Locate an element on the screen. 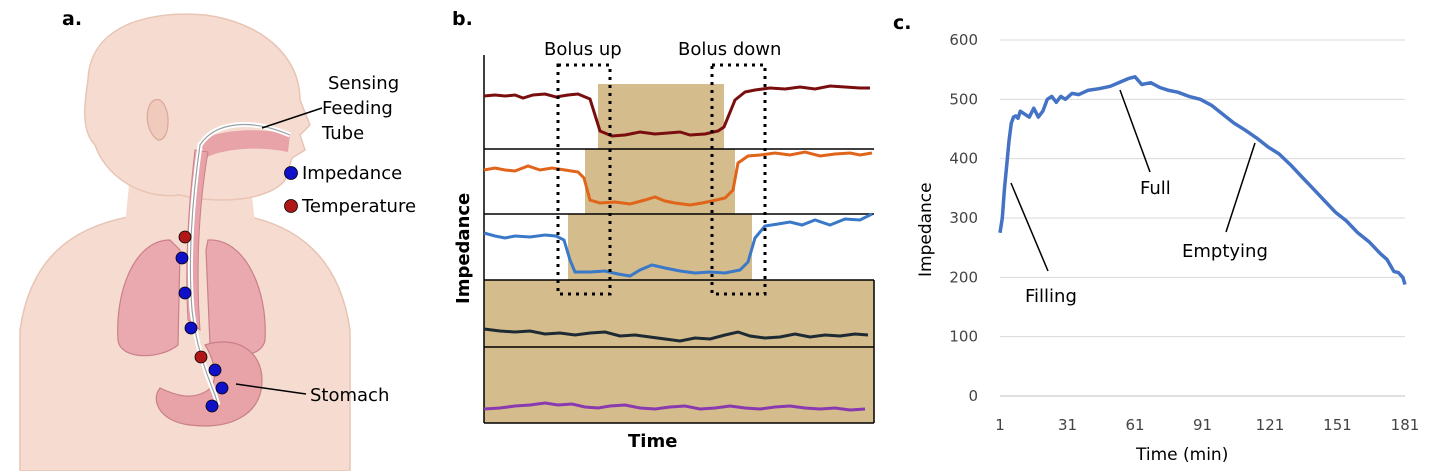  y-tick-label: 0 is located at coordinates (973, 396).